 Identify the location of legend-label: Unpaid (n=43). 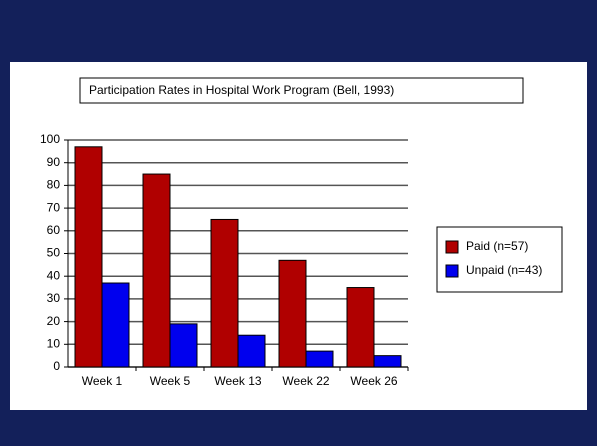
(504, 270).